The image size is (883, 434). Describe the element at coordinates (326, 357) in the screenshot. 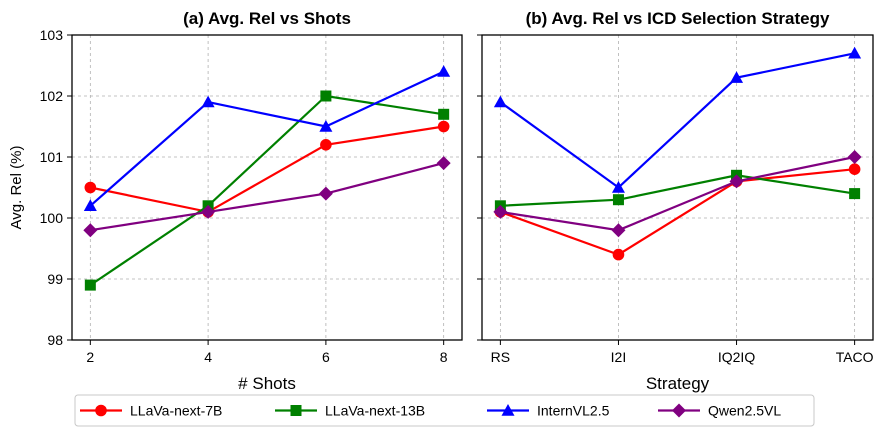

I see `x-tick-label: 6` at that location.